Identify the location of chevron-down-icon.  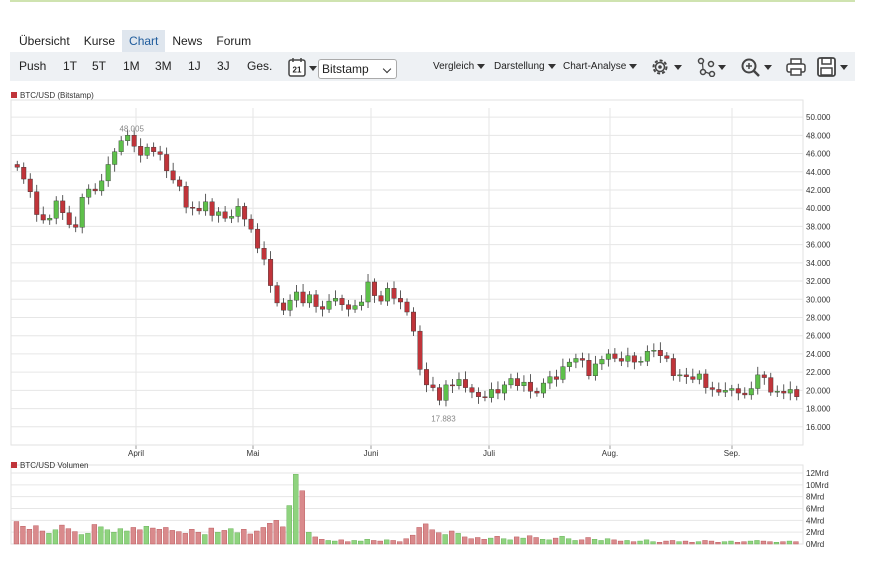
(387, 69).